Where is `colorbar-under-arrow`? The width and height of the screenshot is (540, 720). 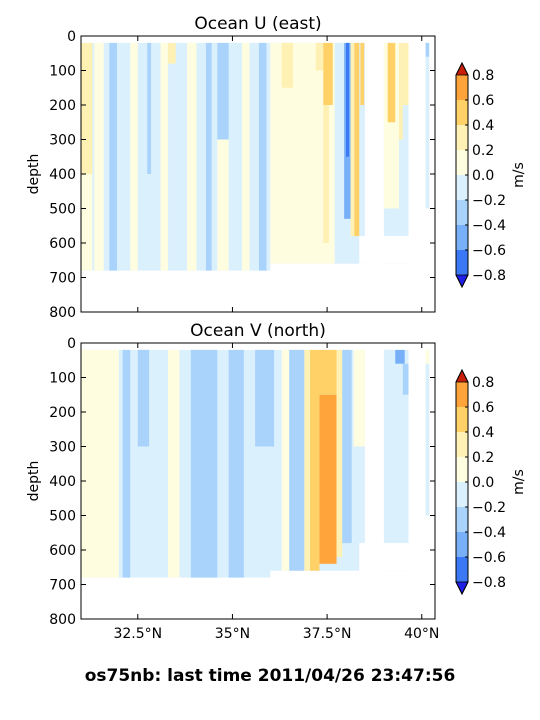
colorbar-under-arrow is located at coordinates (462, 281).